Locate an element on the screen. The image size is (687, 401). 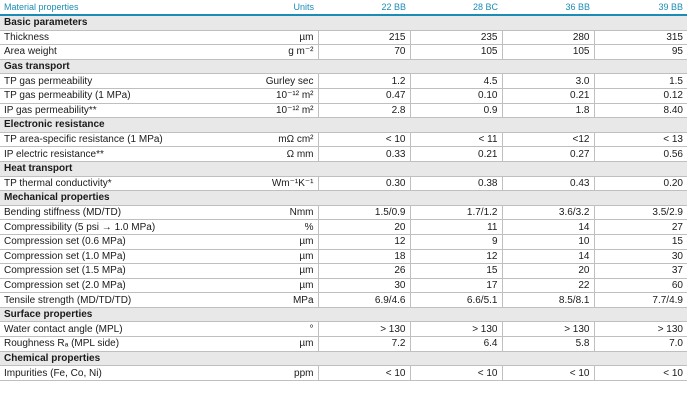
property-value: 18 is located at coordinates (363, 257).